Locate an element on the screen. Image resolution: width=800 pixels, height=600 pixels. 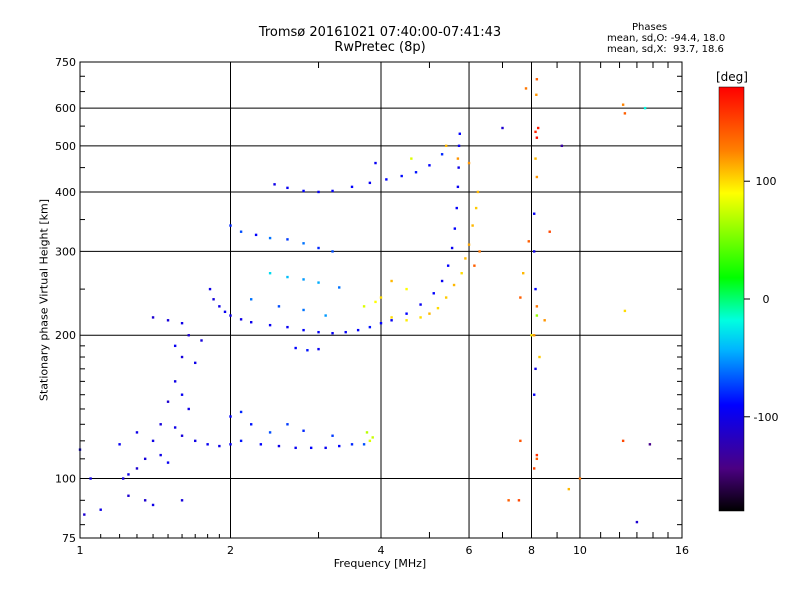
x-tick-label: 6 is located at coordinates (469, 550).